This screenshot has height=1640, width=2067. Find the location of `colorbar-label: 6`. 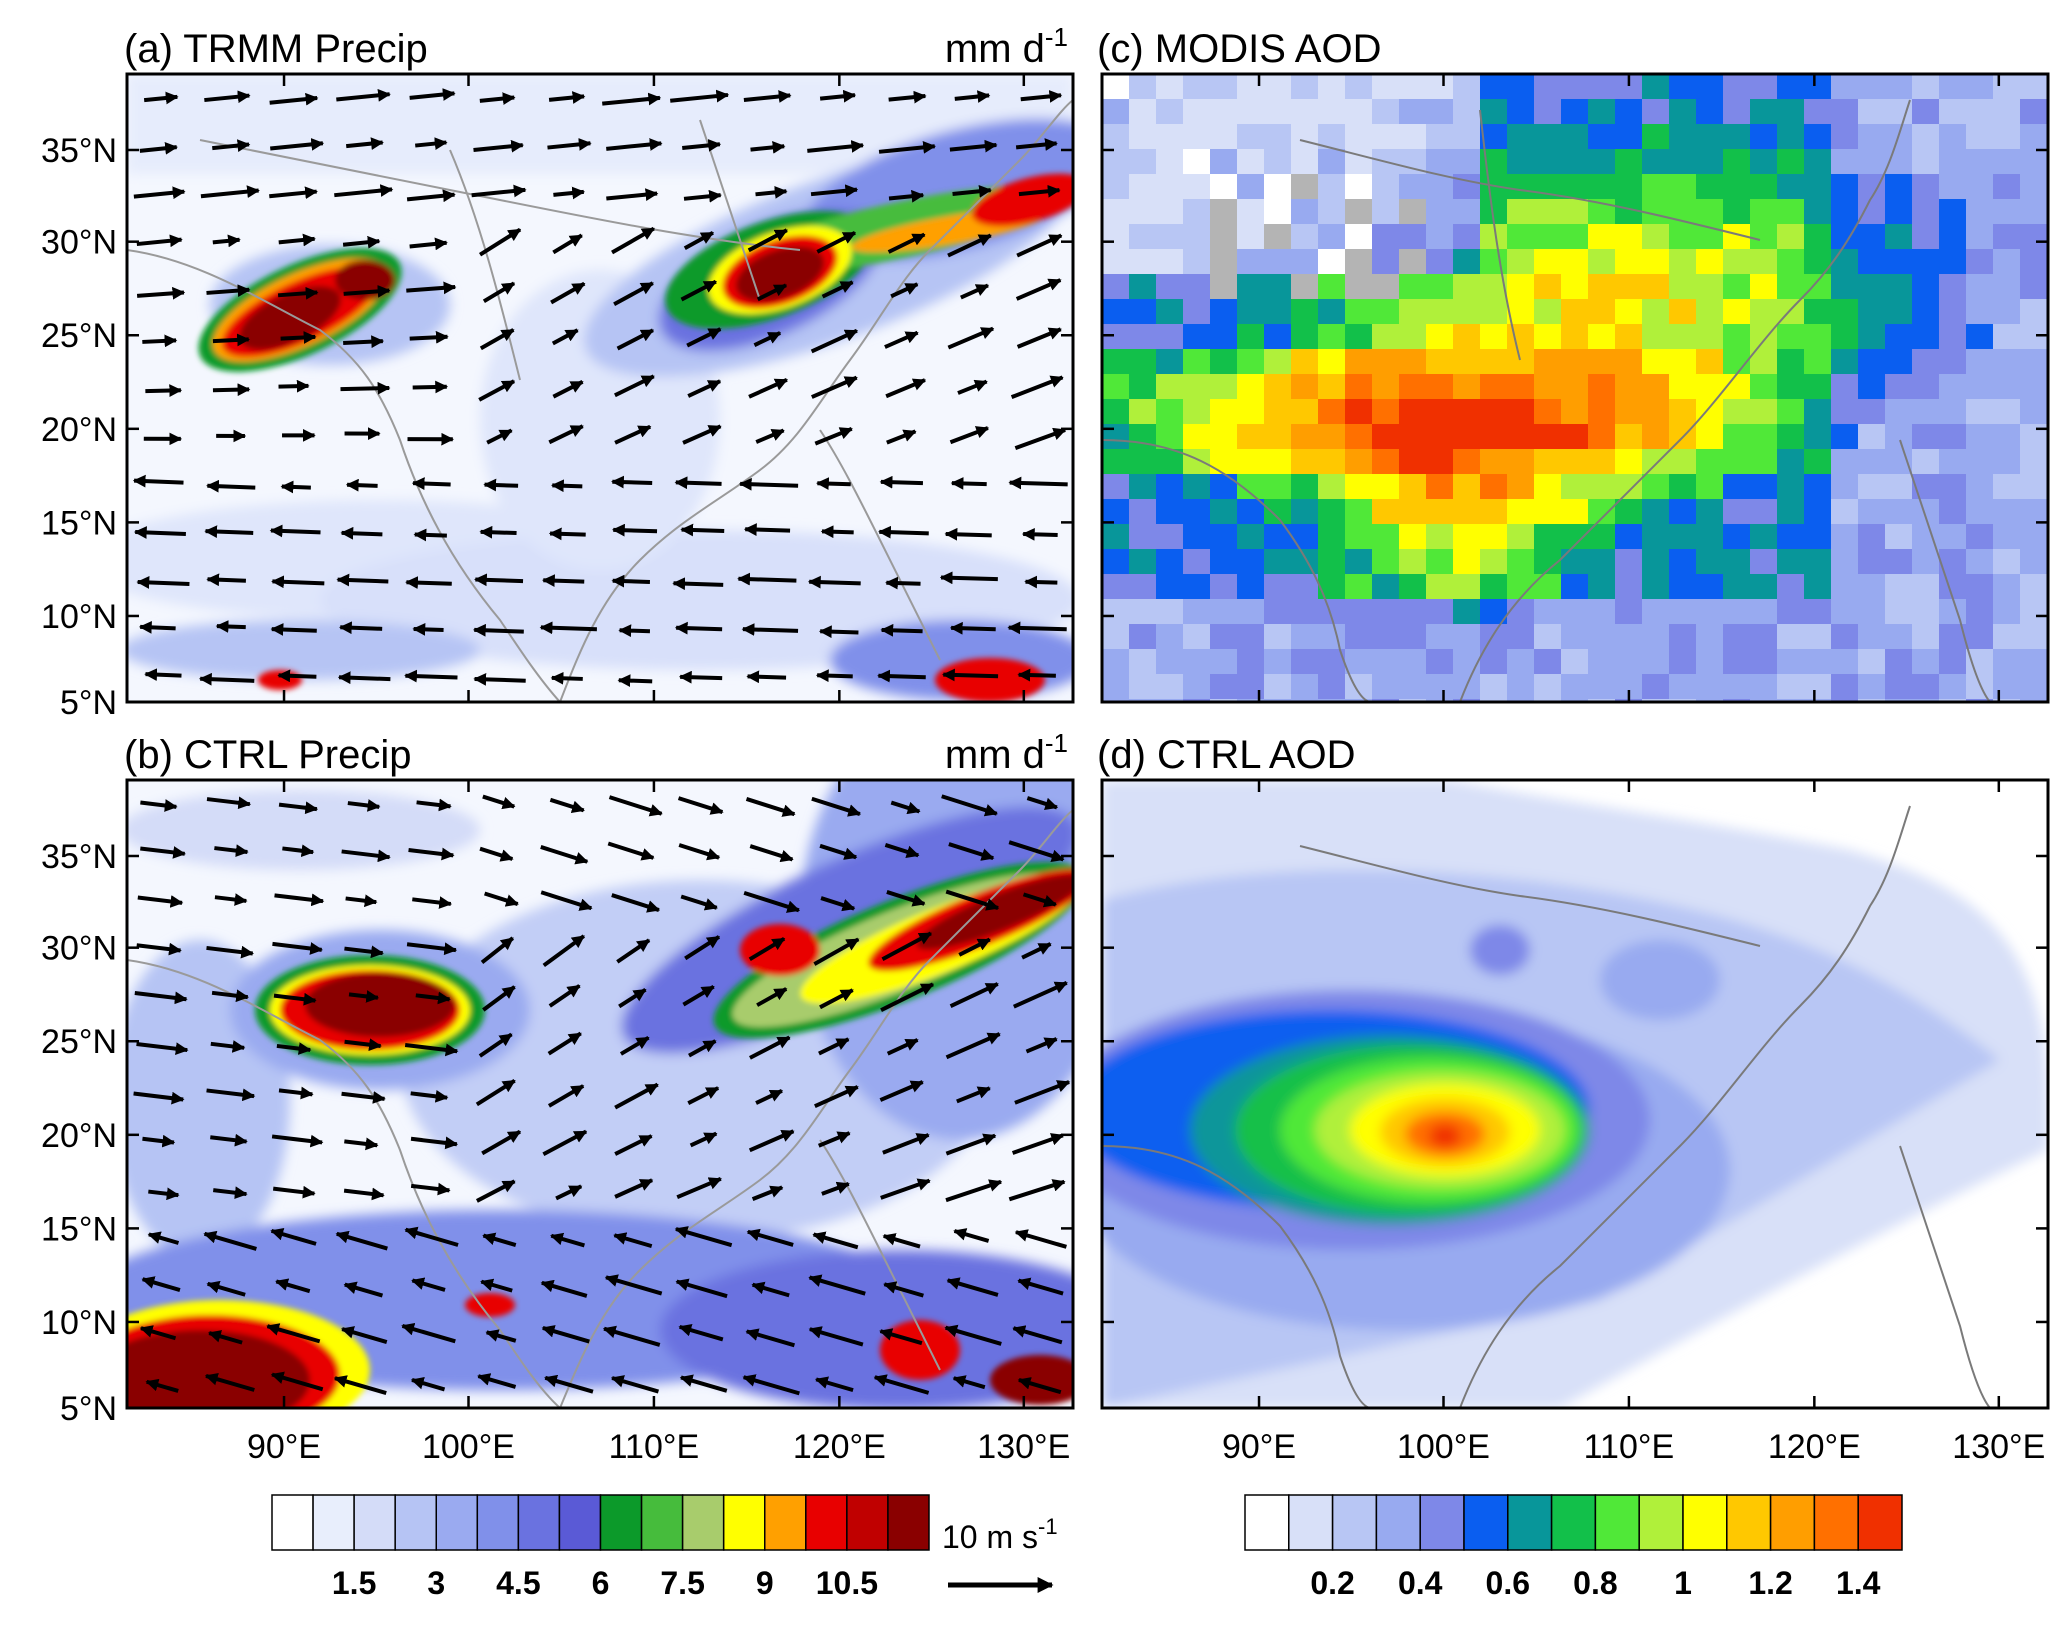

colorbar-label: 6 is located at coordinates (601, 1583).